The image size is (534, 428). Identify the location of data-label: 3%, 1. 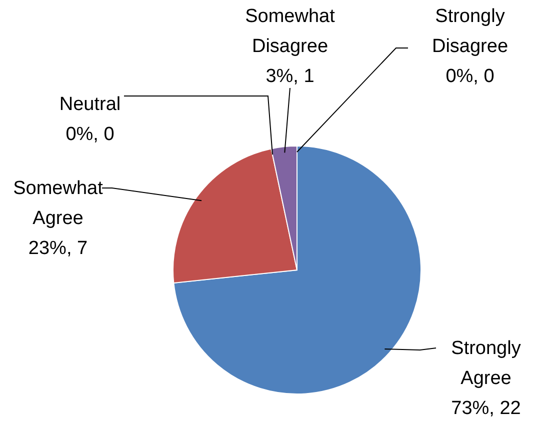
(290, 76).